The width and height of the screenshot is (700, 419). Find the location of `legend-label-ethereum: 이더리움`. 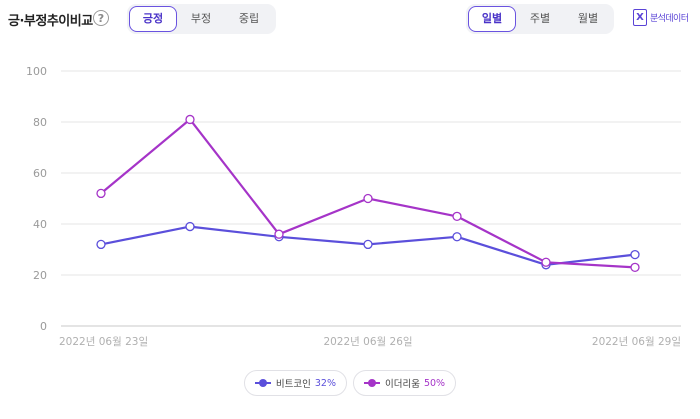

legend-label-ethereum: 이더리움 is located at coordinates (402, 384).